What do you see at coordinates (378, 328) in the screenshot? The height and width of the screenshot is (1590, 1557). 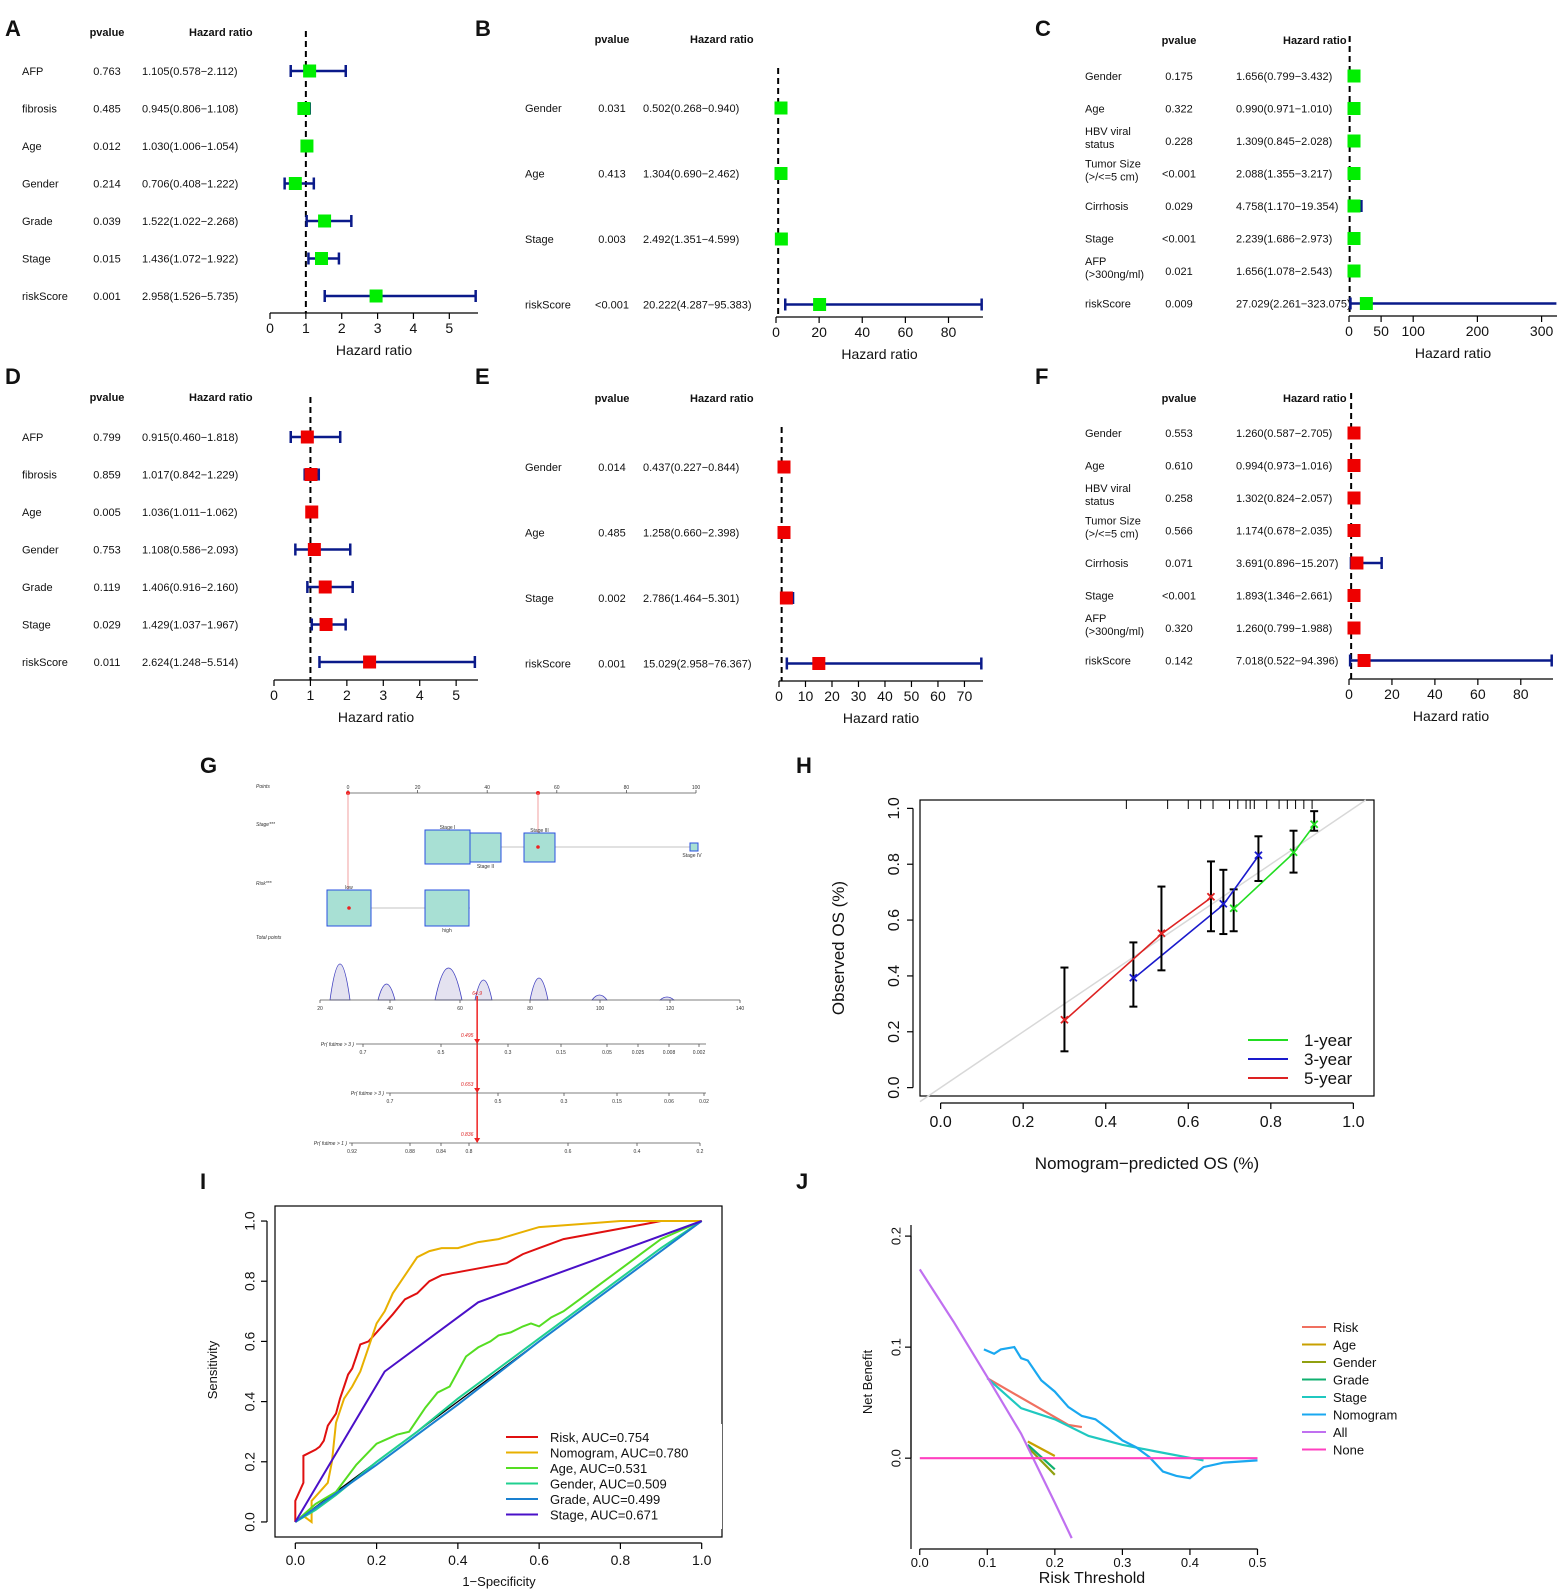 I see `x-tick-label: 3` at bounding box center [378, 328].